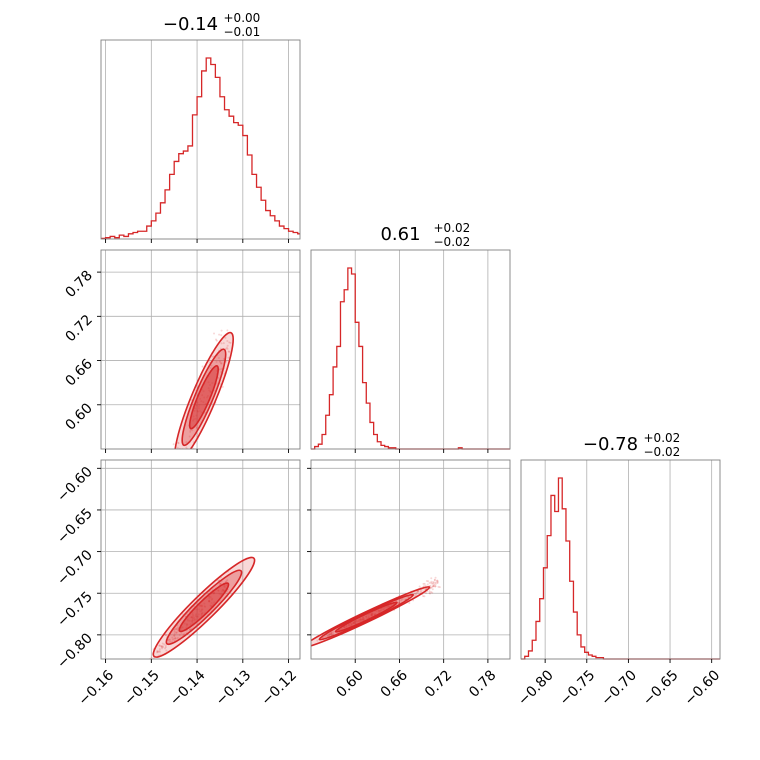 The width and height of the screenshot is (760, 760). What do you see at coordinates (142, 688) in the screenshot?
I see `x-tick-label: −0.15` at bounding box center [142, 688].